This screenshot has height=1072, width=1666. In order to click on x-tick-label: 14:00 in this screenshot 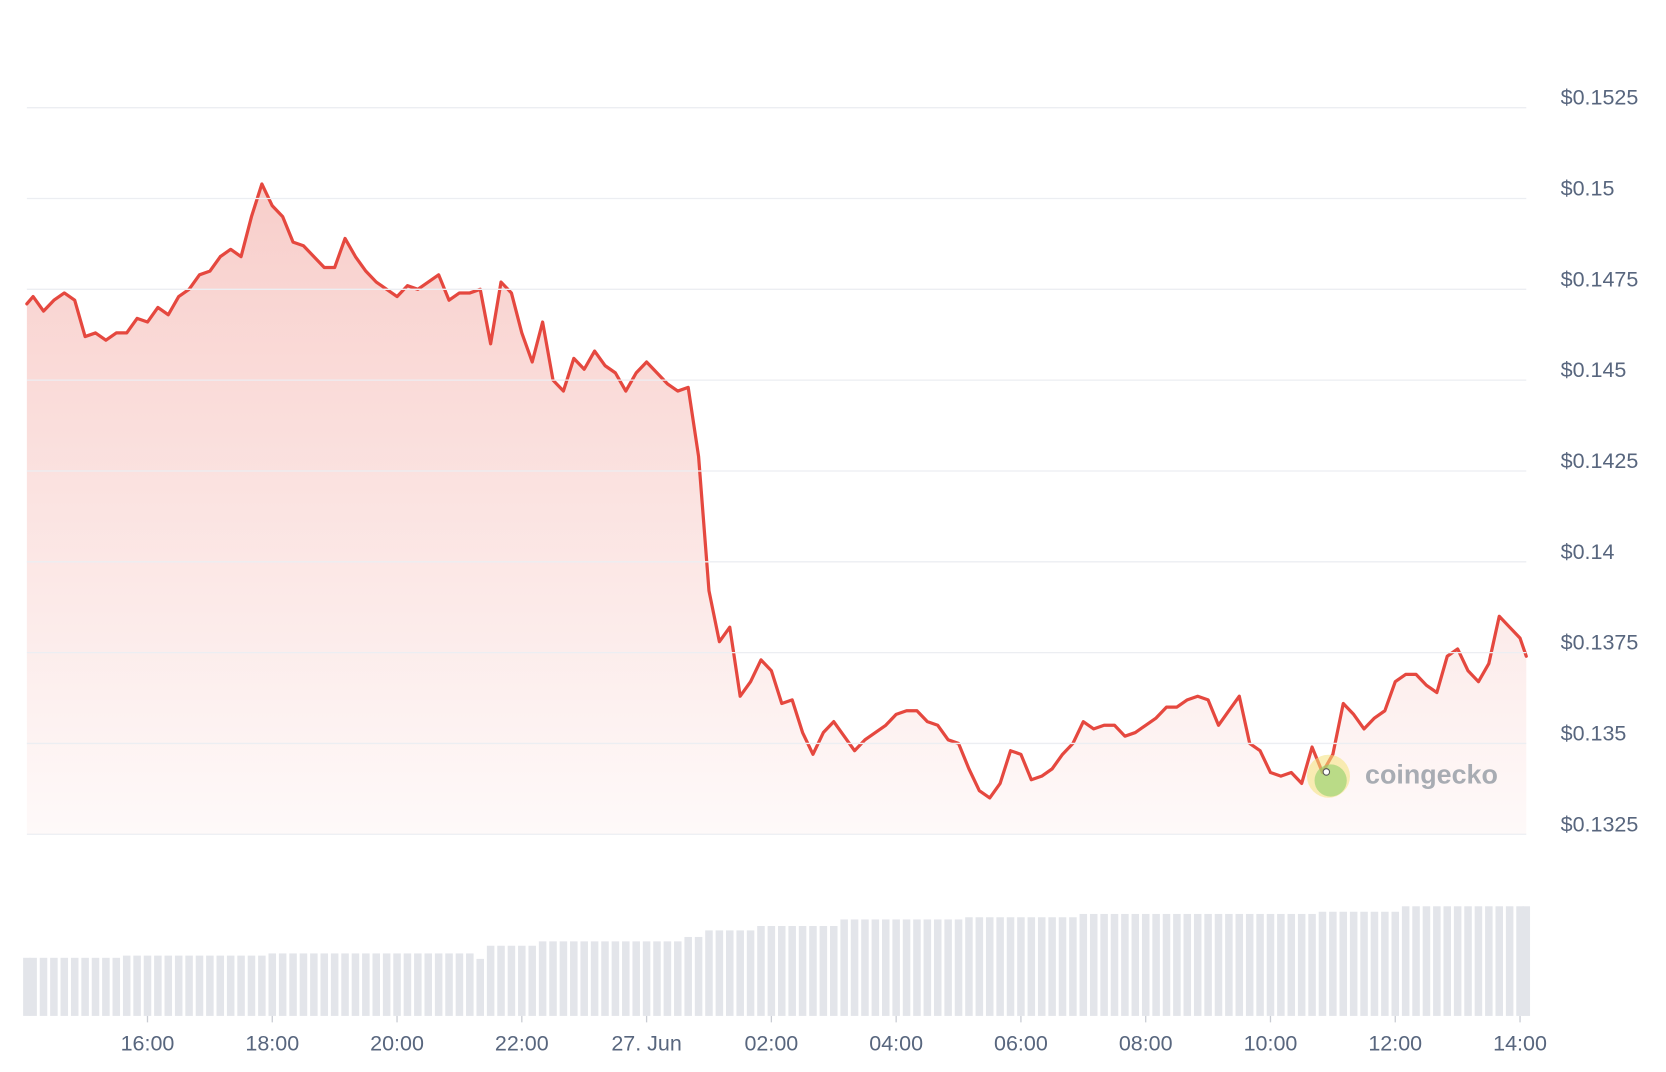, I will do `click(1520, 1044)`.